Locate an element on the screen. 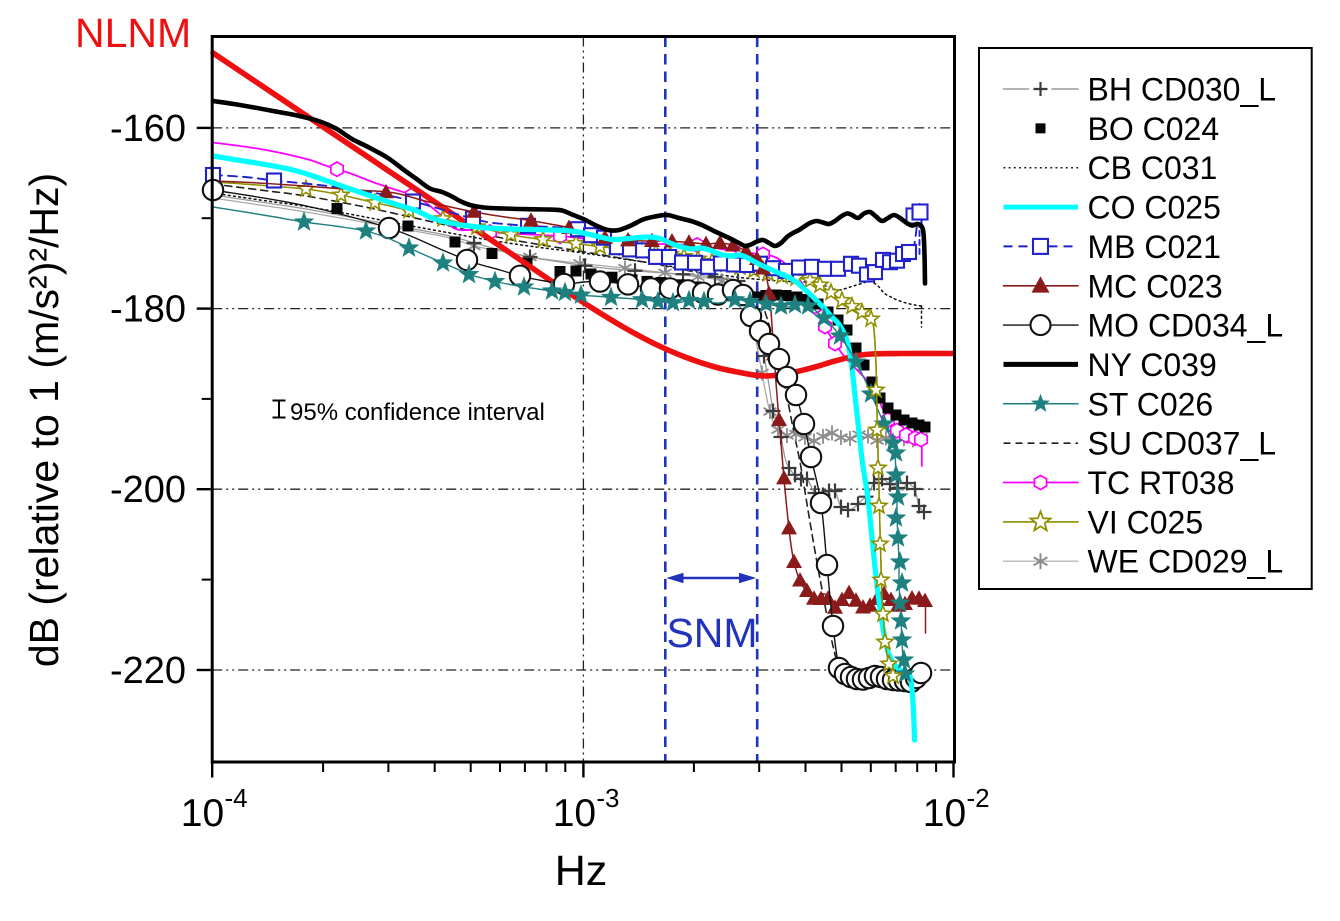  svg-text: WE CD029_L is located at coordinates (1186, 562).